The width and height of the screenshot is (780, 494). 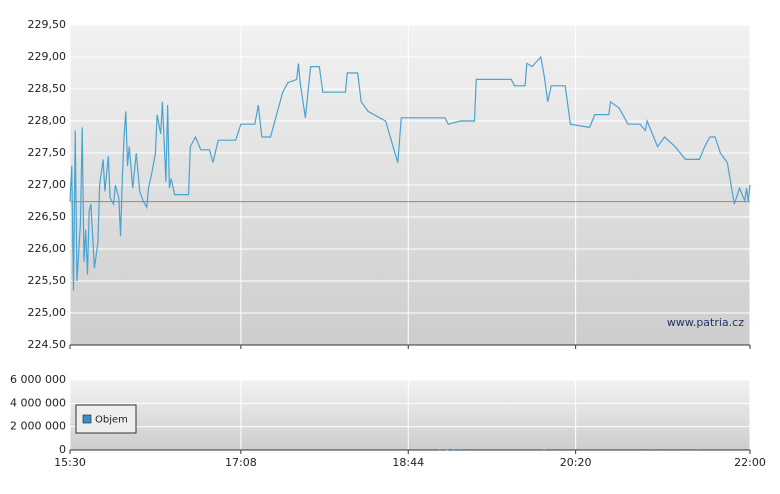 What do you see at coordinates (38, 402) in the screenshot?
I see `y-tick-label: 4 000 000` at bounding box center [38, 402].